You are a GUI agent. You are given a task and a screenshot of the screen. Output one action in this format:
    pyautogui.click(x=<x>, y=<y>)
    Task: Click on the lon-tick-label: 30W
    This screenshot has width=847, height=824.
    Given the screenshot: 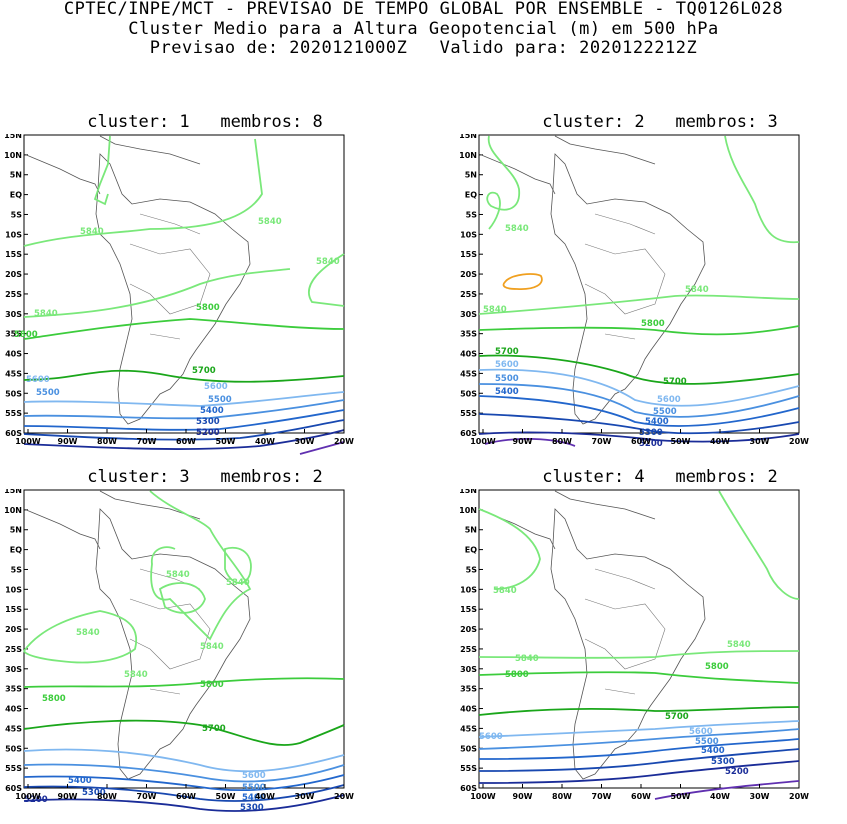 What is the action you would take?
    pyautogui.click(x=760, y=441)
    